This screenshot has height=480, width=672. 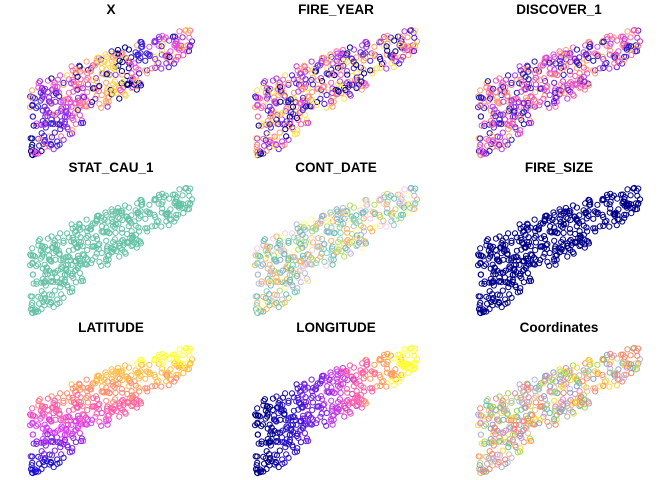 What do you see at coordinates (559, 398) in the screenshot?
I see `panel-coordinates: Coordinates` at bounding box center [559, 398].